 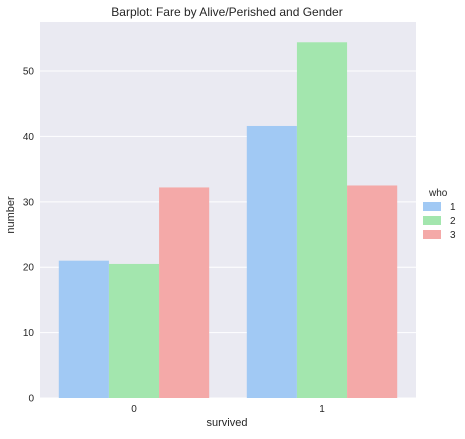 I want to click on y-tick-label: 10, so click(x=29, y=333).